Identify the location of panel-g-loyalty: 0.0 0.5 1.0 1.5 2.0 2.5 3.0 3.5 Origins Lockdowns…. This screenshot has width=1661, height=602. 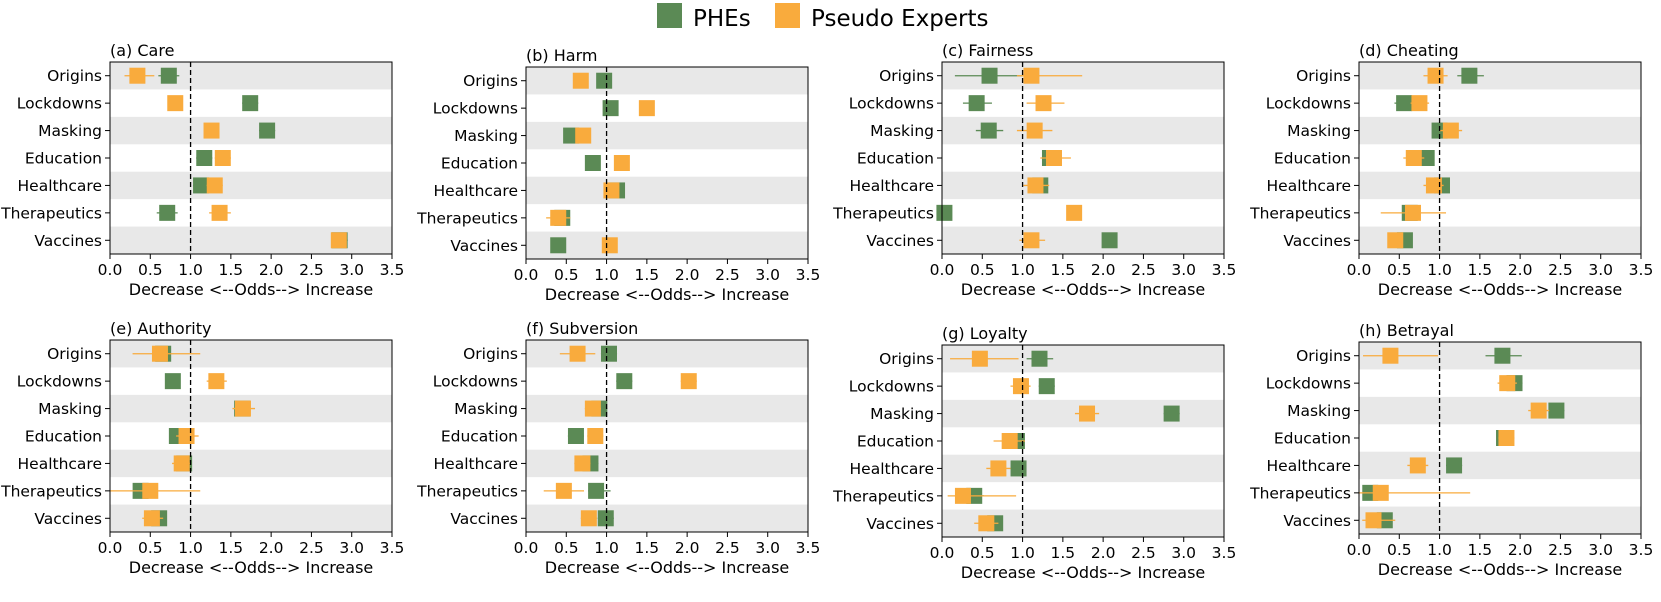
(1034, 453).